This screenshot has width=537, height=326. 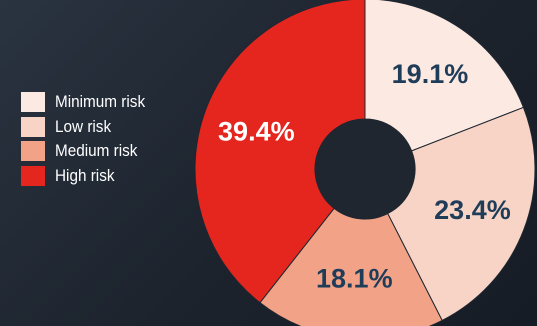 What do you see at coordinates (472, 210) in the screenshot?
I see `slice-label-low-risk: 23.4%` at bounding box center [472, 210].